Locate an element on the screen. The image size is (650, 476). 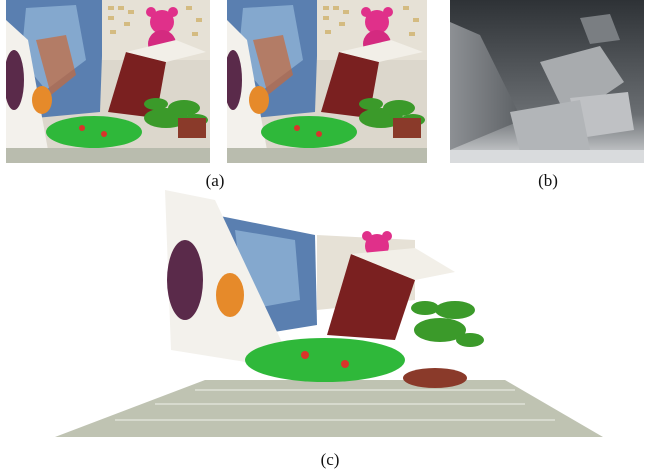
disparity-map-image is located at coordinates (547, 81).